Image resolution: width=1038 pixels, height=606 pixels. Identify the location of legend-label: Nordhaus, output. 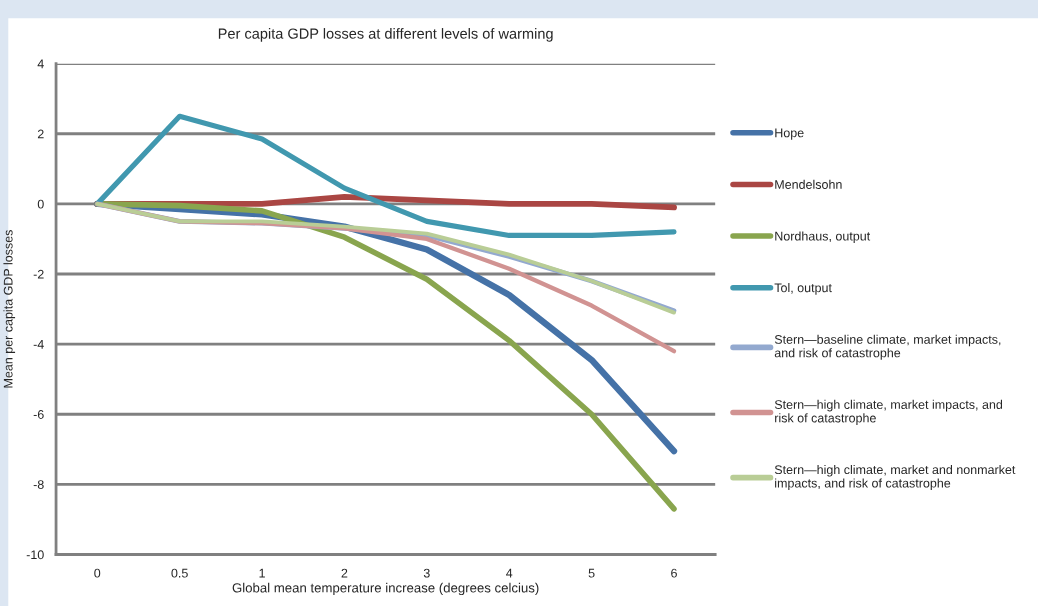
(823, 237).